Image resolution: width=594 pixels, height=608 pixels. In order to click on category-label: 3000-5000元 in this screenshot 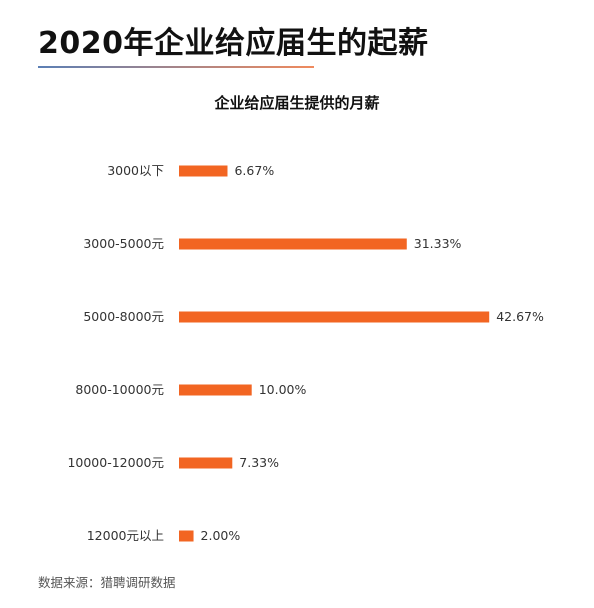, I will do `click(123, 243)`.